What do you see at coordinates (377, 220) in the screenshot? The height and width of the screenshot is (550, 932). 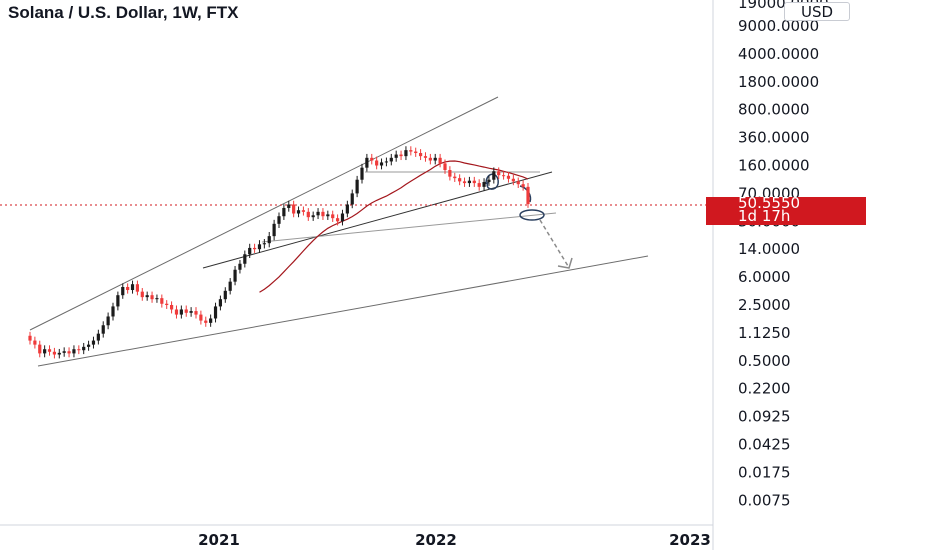 I see `broken-support-line` at bounding box center [377, 220].